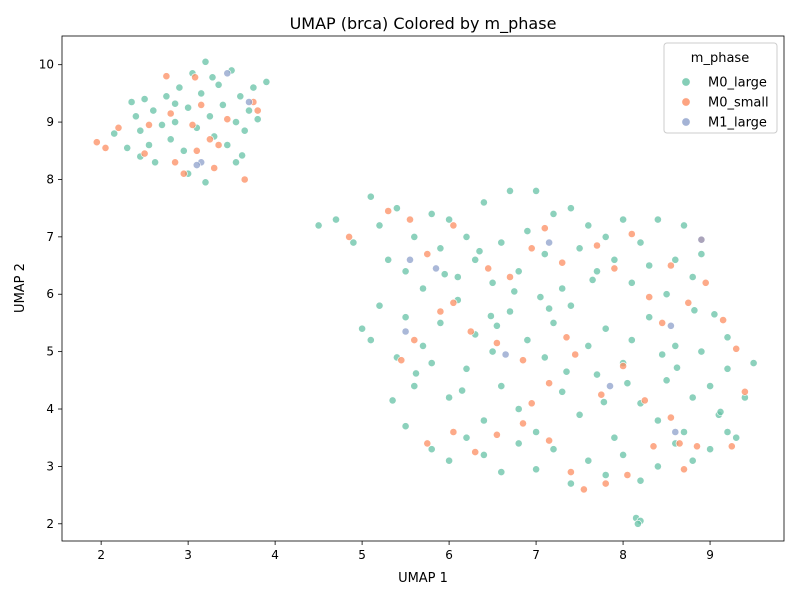  I want to click on y-tick-label: 10, so click(46, 65).